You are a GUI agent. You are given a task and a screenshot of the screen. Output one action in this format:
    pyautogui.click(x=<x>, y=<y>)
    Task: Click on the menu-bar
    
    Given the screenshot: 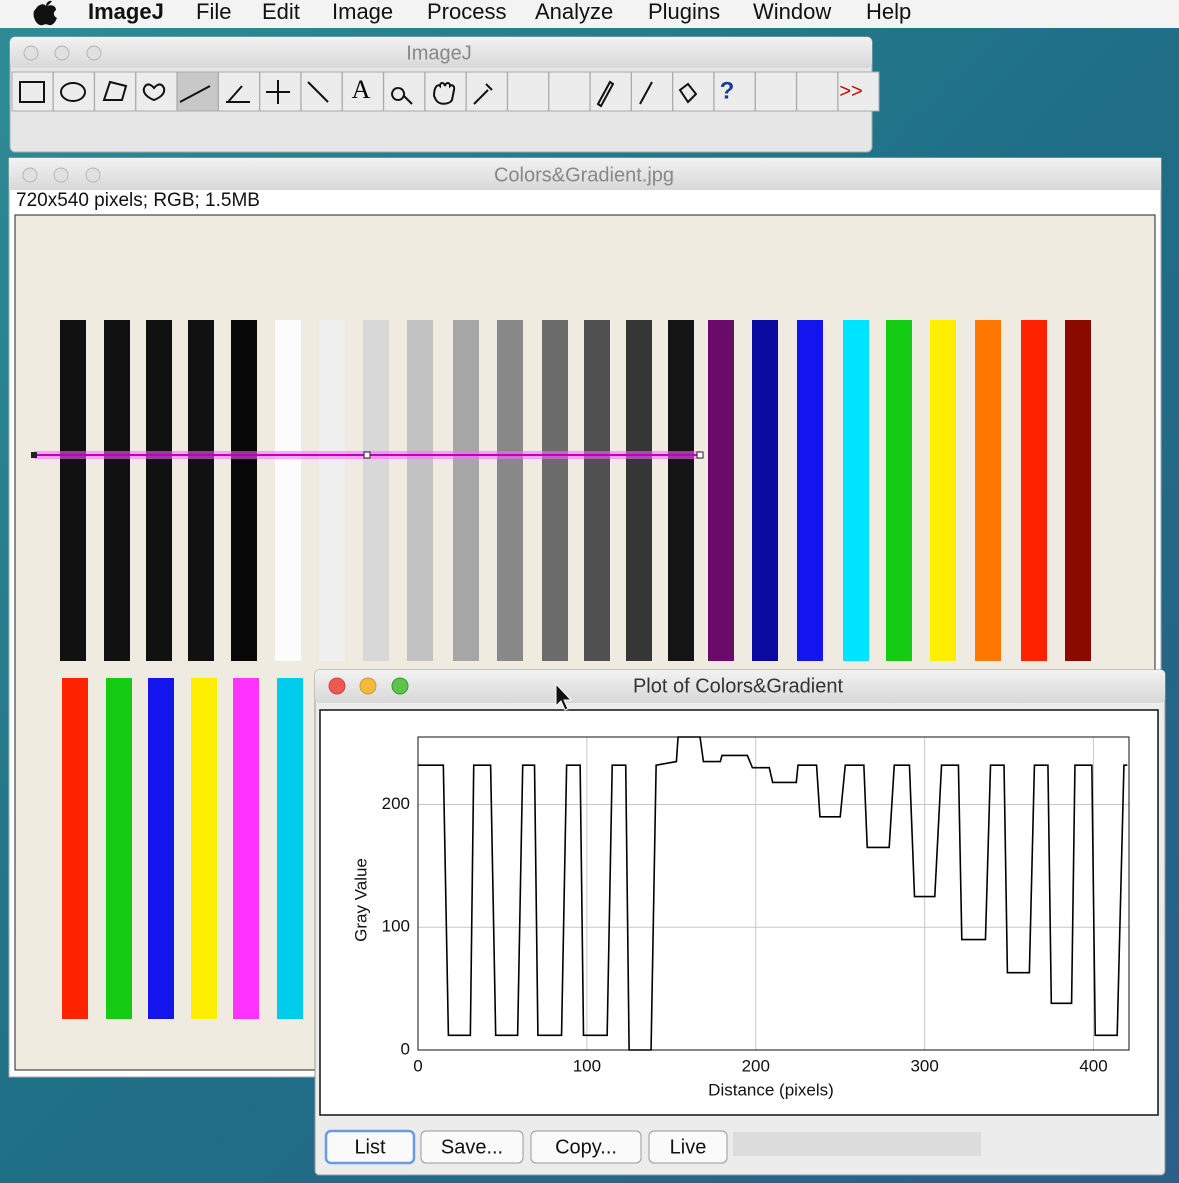 What is the action you would take?
    pyautogui.click(x=589, y=14)
    